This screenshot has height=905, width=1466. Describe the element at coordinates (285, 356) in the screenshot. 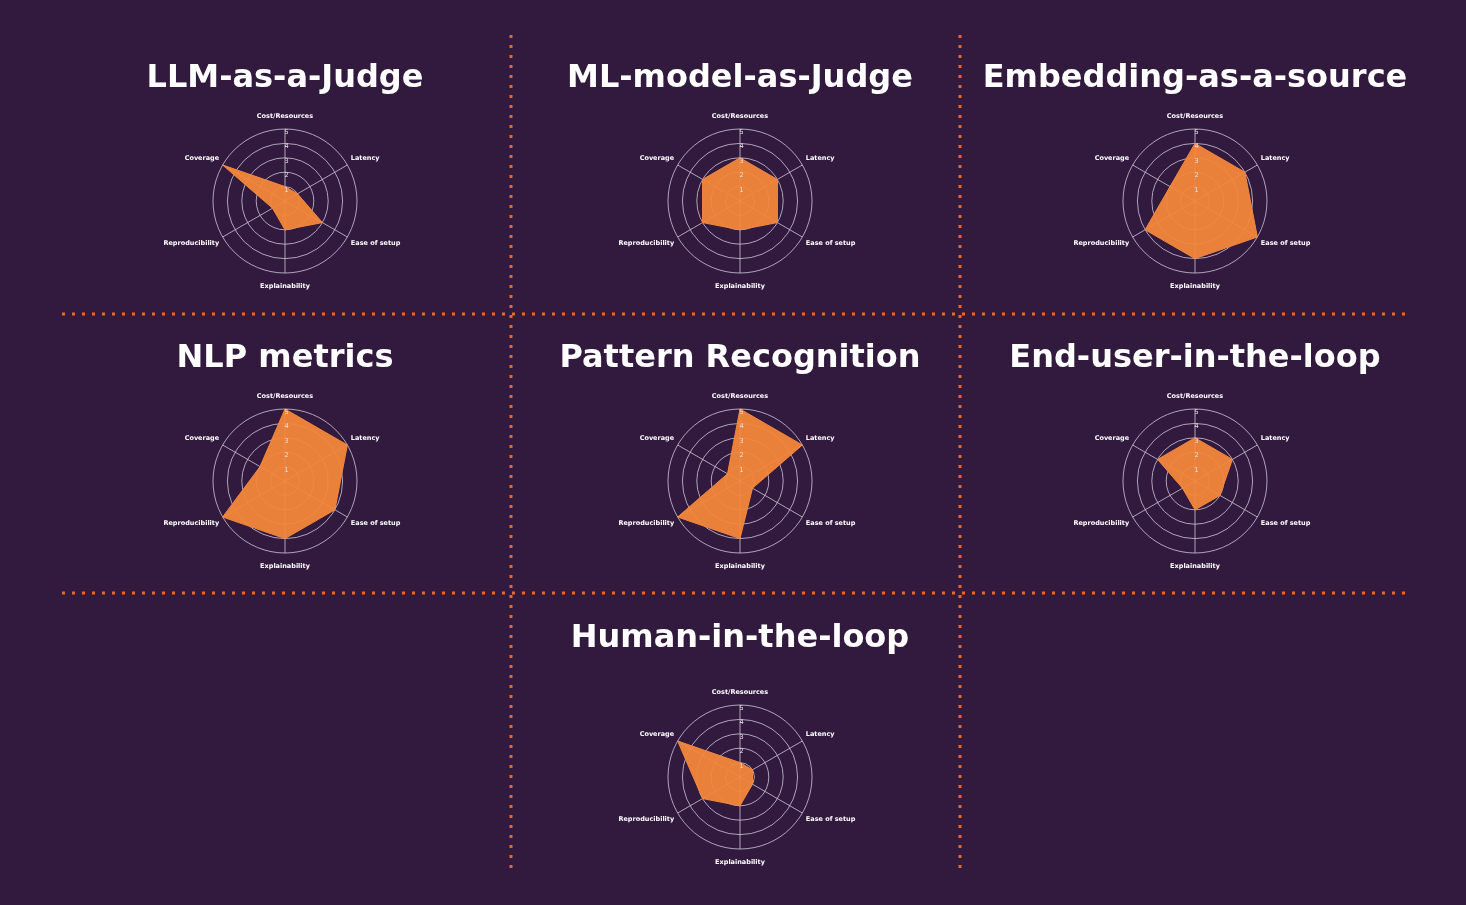

I see `chart-title: NLP metrics` at that location.